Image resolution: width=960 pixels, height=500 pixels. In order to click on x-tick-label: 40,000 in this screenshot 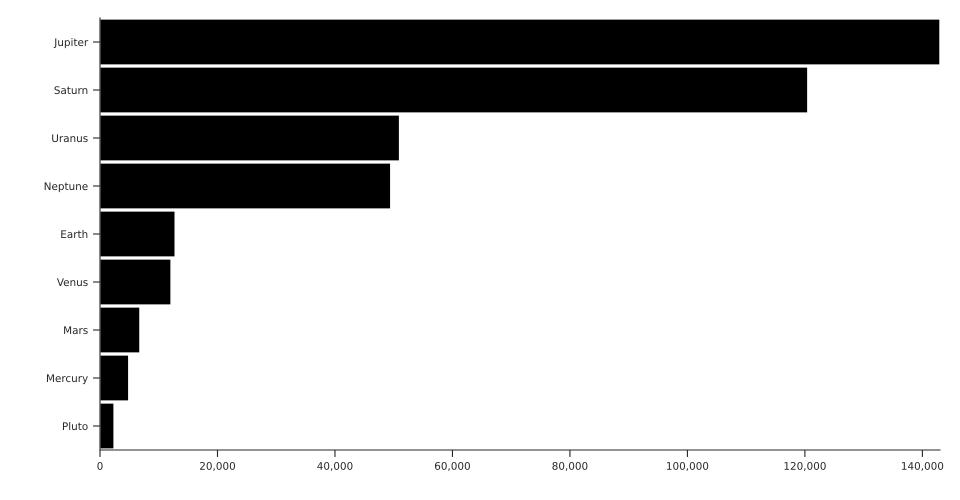, I will do `click(334, 466)`.